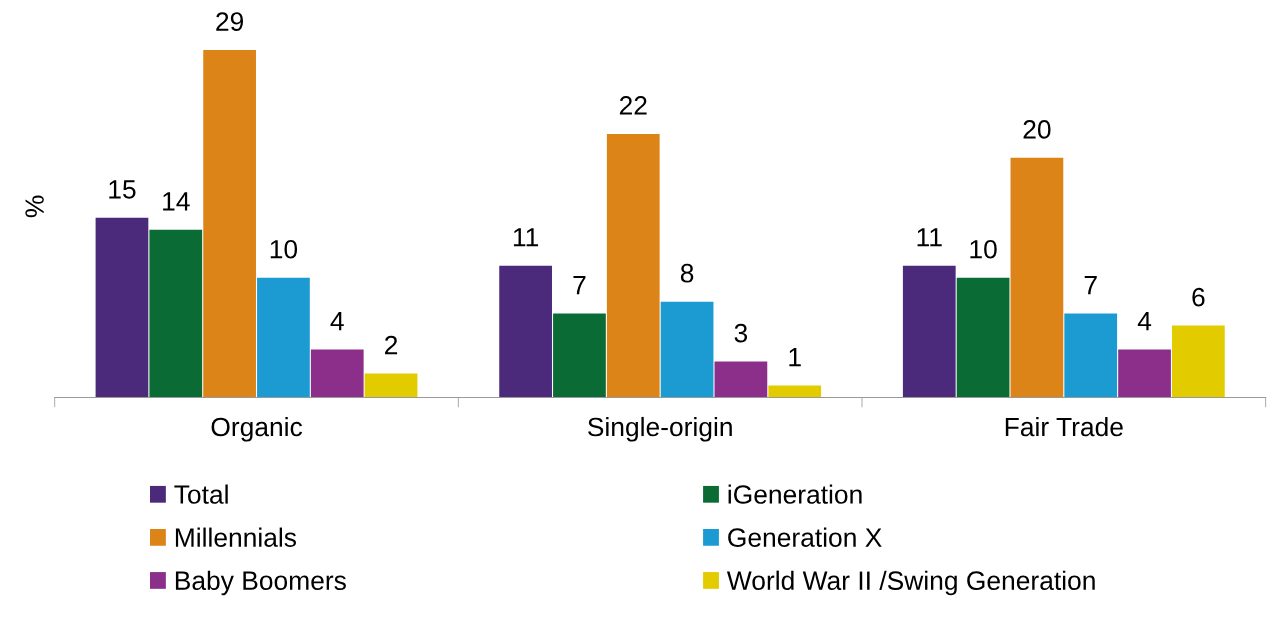 This screenshot has width=1272, height=637. I want to click on data-label: 1, so click(795, 357).